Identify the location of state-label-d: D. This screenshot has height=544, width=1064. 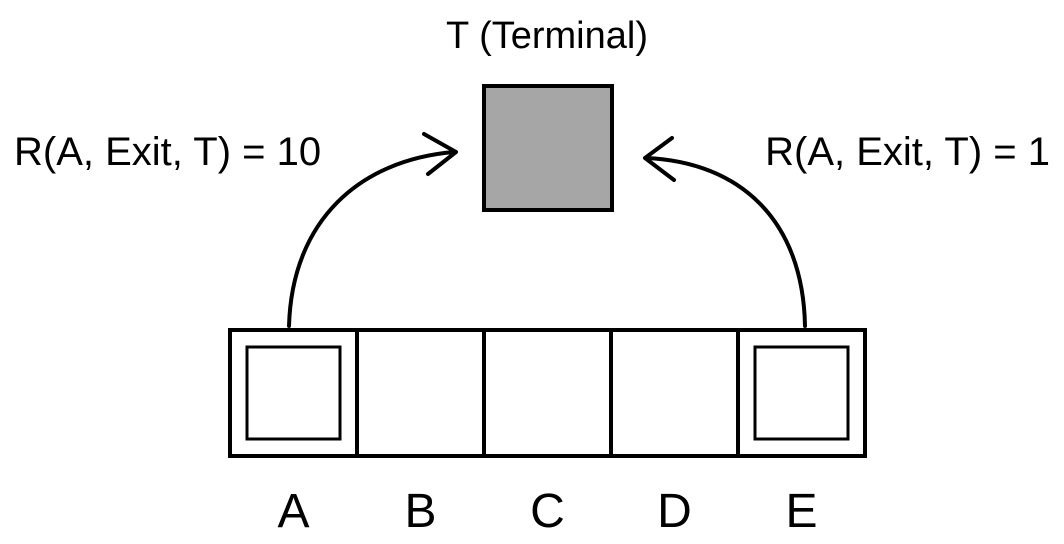
(674, 511).